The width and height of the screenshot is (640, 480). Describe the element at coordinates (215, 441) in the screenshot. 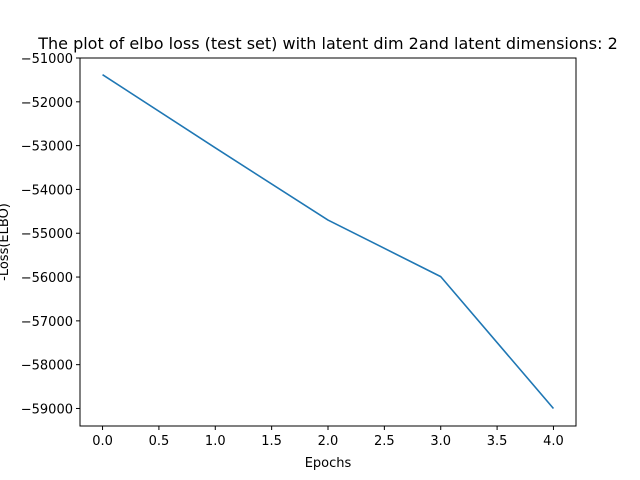

I see `x-tick-label: 1.0` at that location.